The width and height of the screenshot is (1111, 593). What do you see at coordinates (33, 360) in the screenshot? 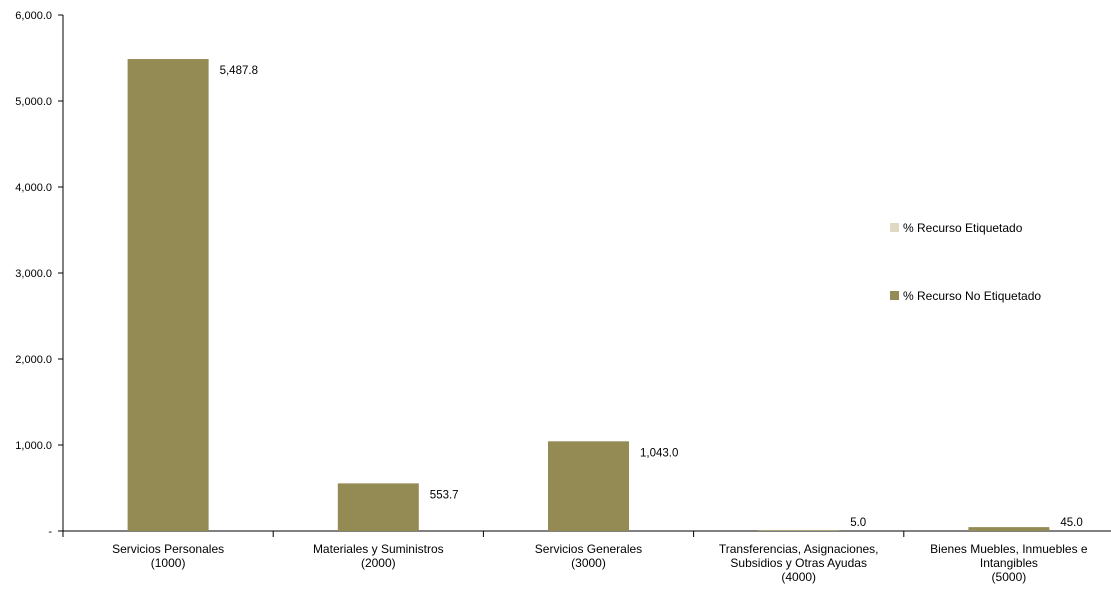
I see `y-tick-label: 2,000.0` at bounding box center [33, 360].